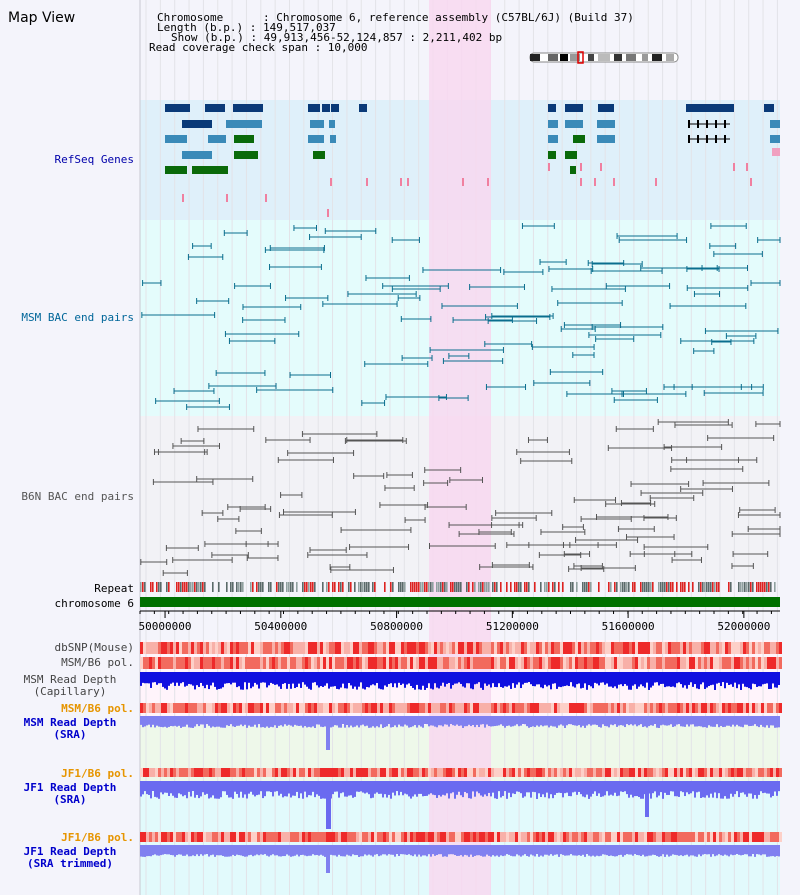  What do you see at coordinates (606, 108) in the screenshot?
I see `refseq-gene` at bounding box center [606, 108].